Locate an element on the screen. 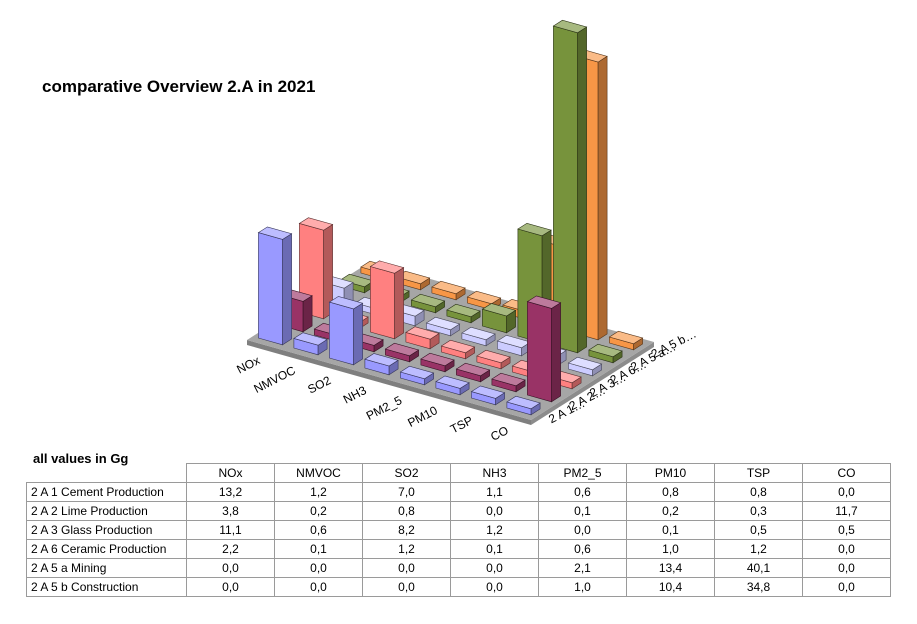  row-header: 2 A 5 a Mining is located at coordinates (106, 568).